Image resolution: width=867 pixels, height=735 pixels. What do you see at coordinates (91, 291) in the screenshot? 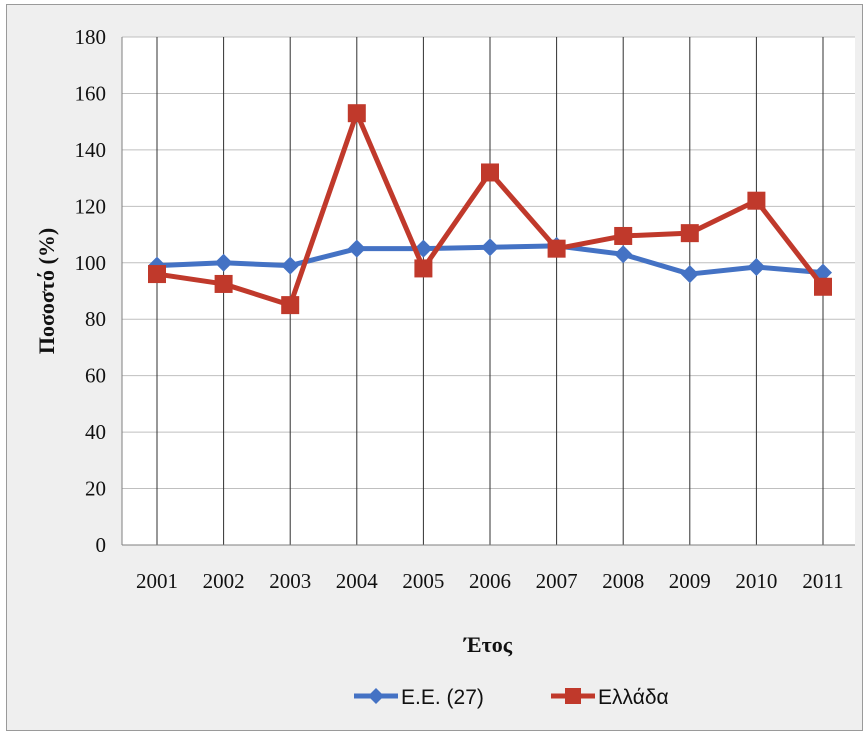
I see `y-tick-labels: 0 20 40 60 80 100 120 140 160 180` at bounding box center [91, 291].